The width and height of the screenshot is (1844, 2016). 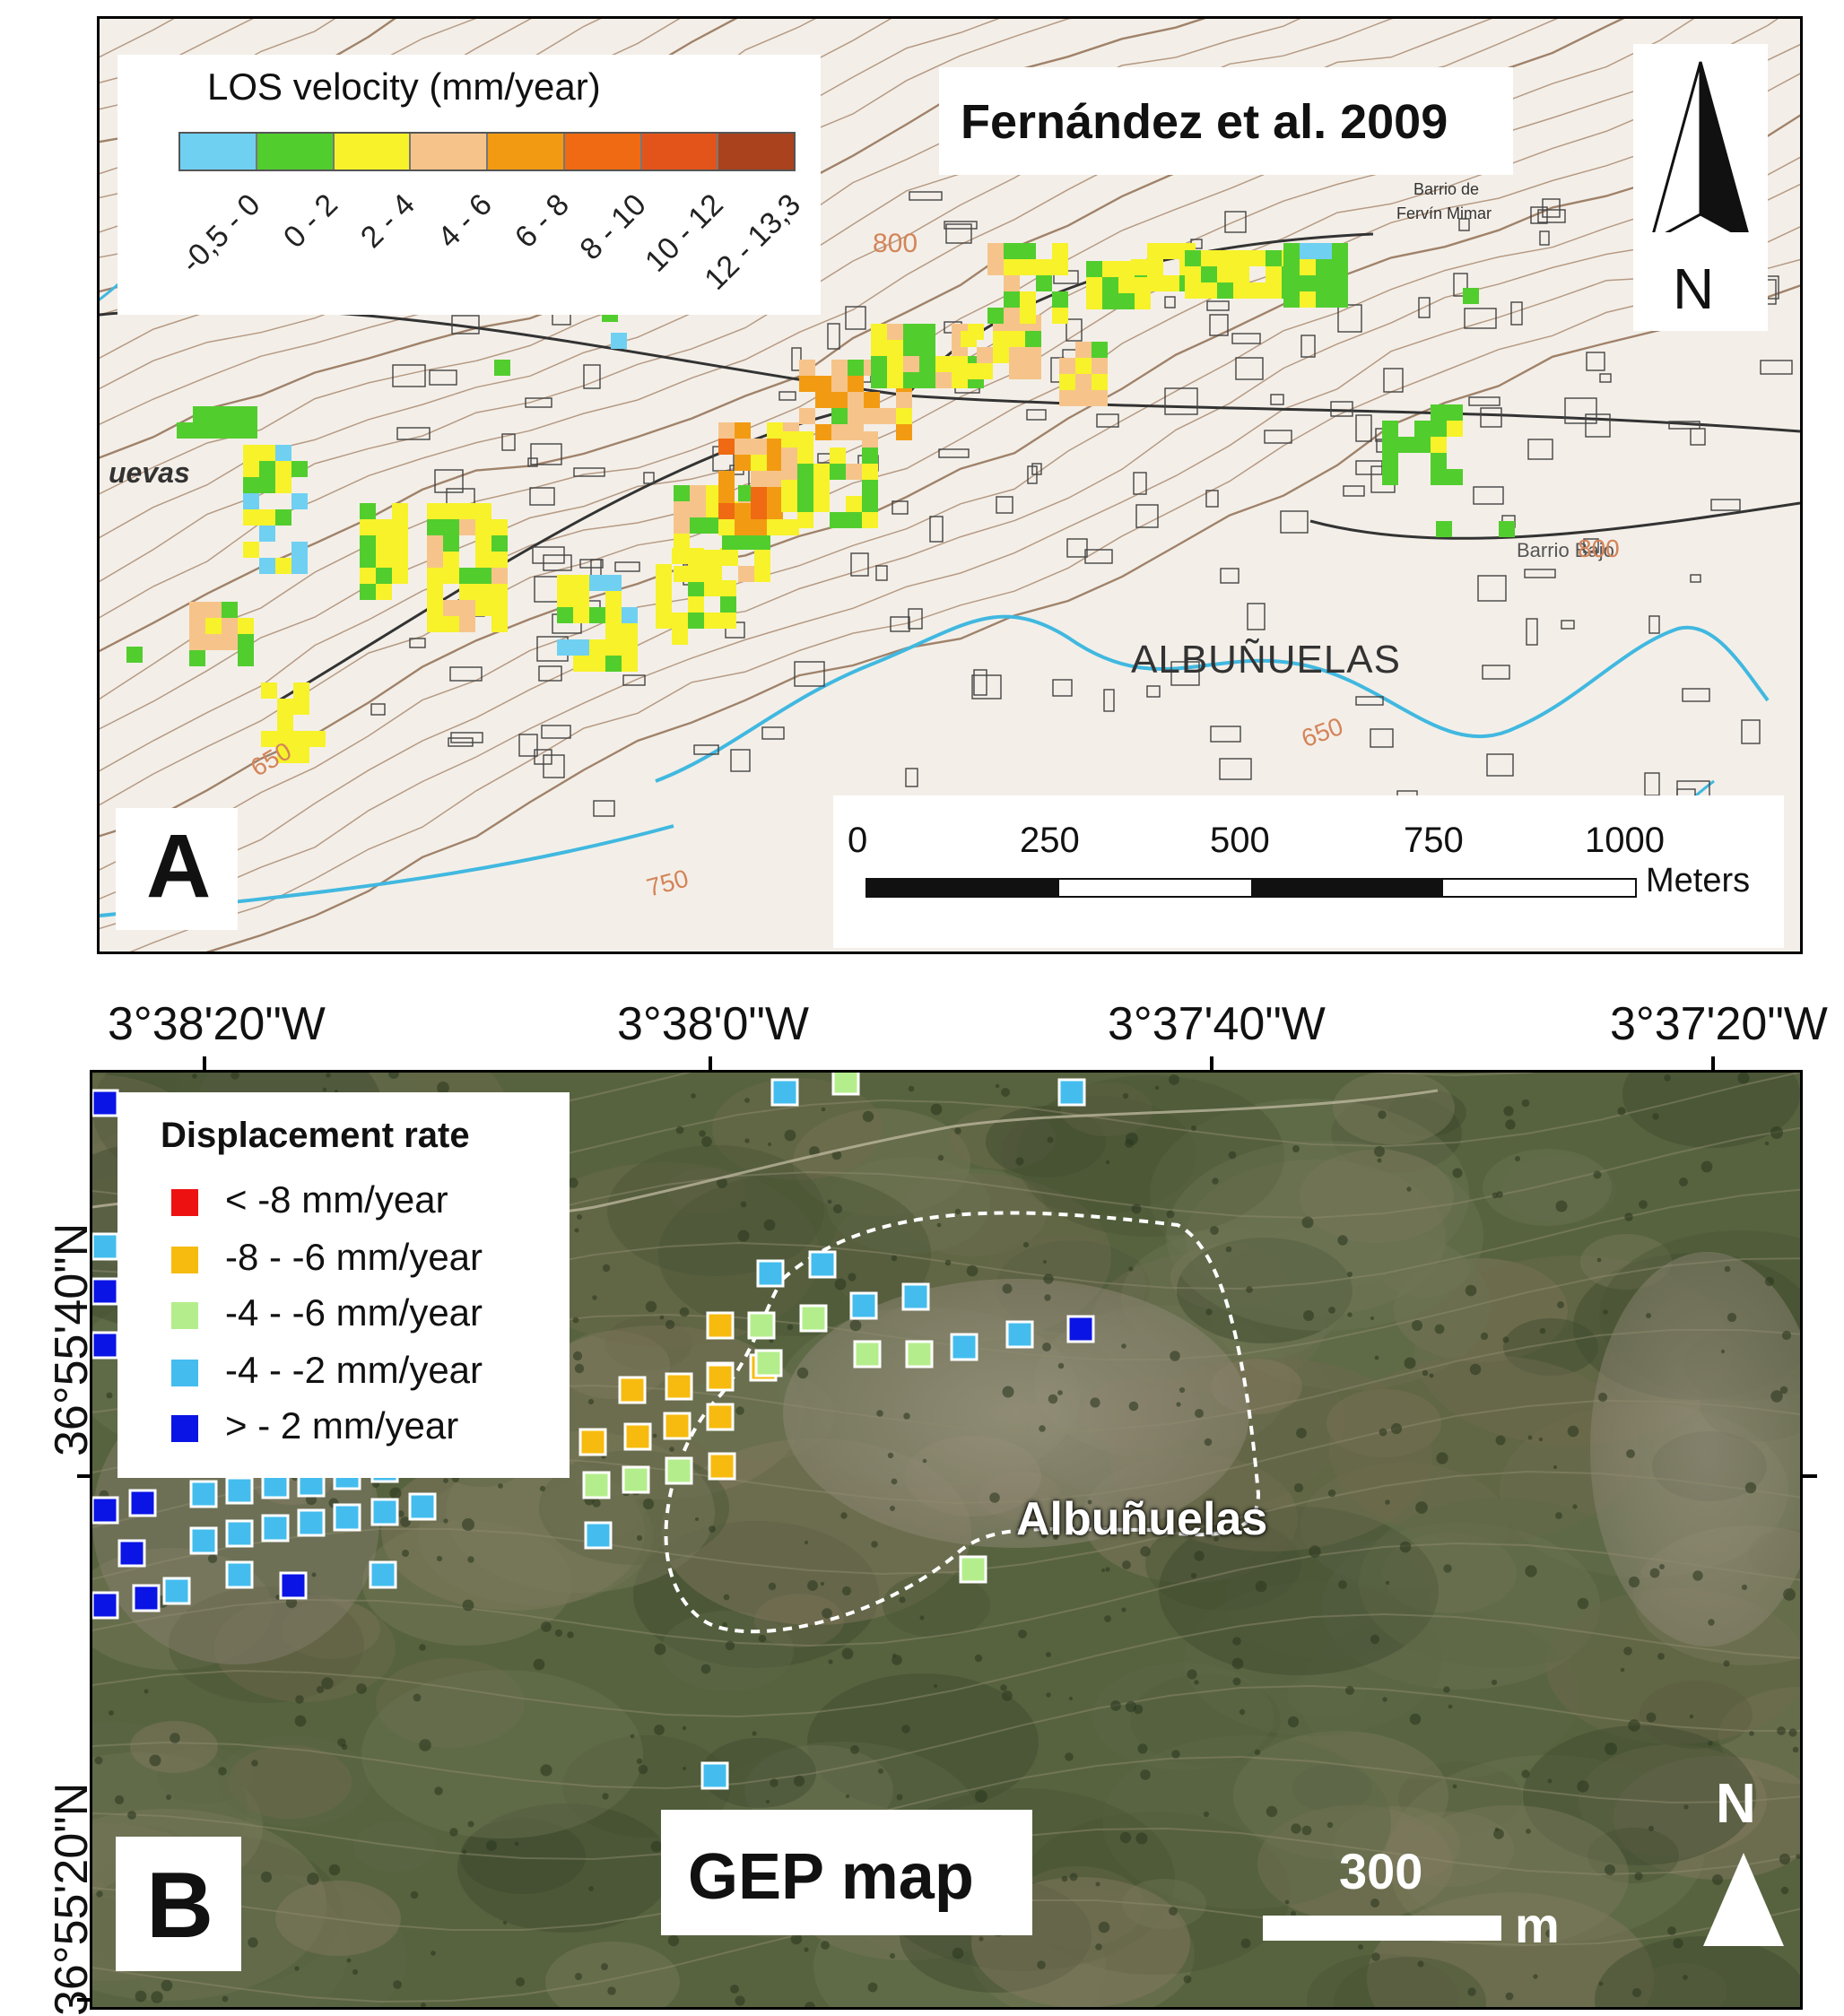 I want to click on scale-label-750: 750, so click(x=1434, y=840).